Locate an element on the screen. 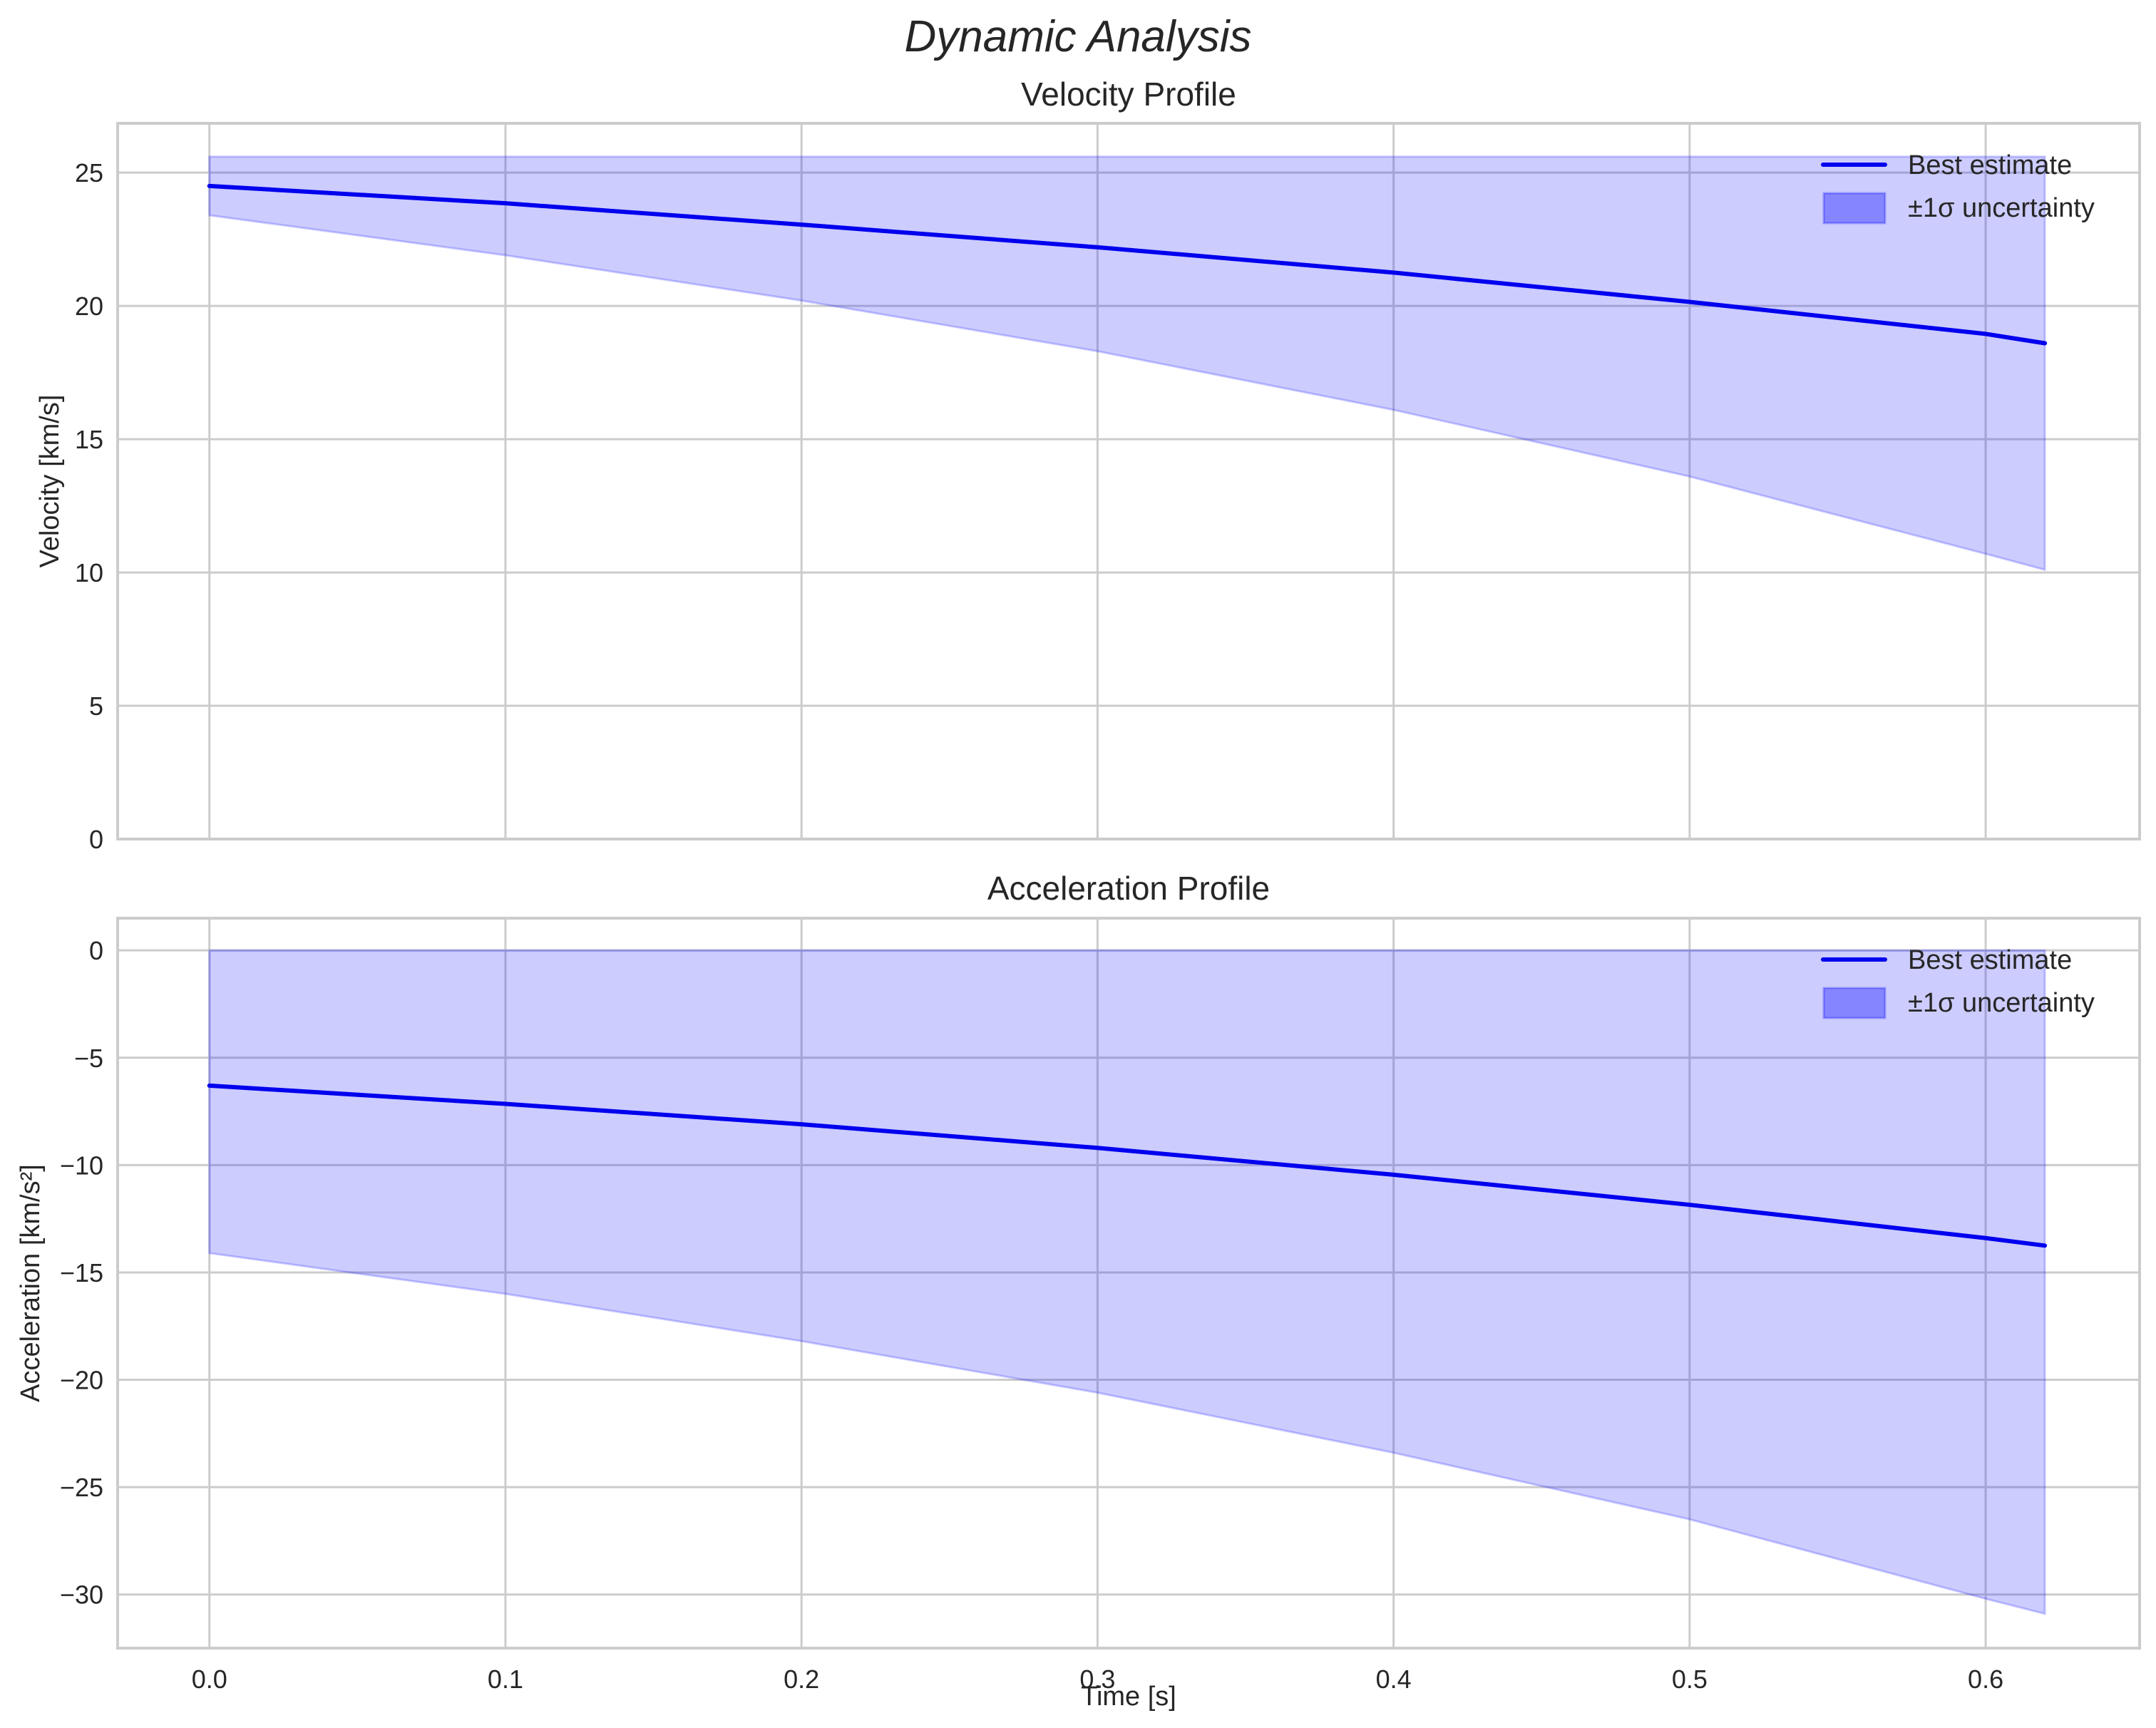 The image size is (2156, 1728). x-tick-label: 0.3 is located at coordinates (1097, 1679).